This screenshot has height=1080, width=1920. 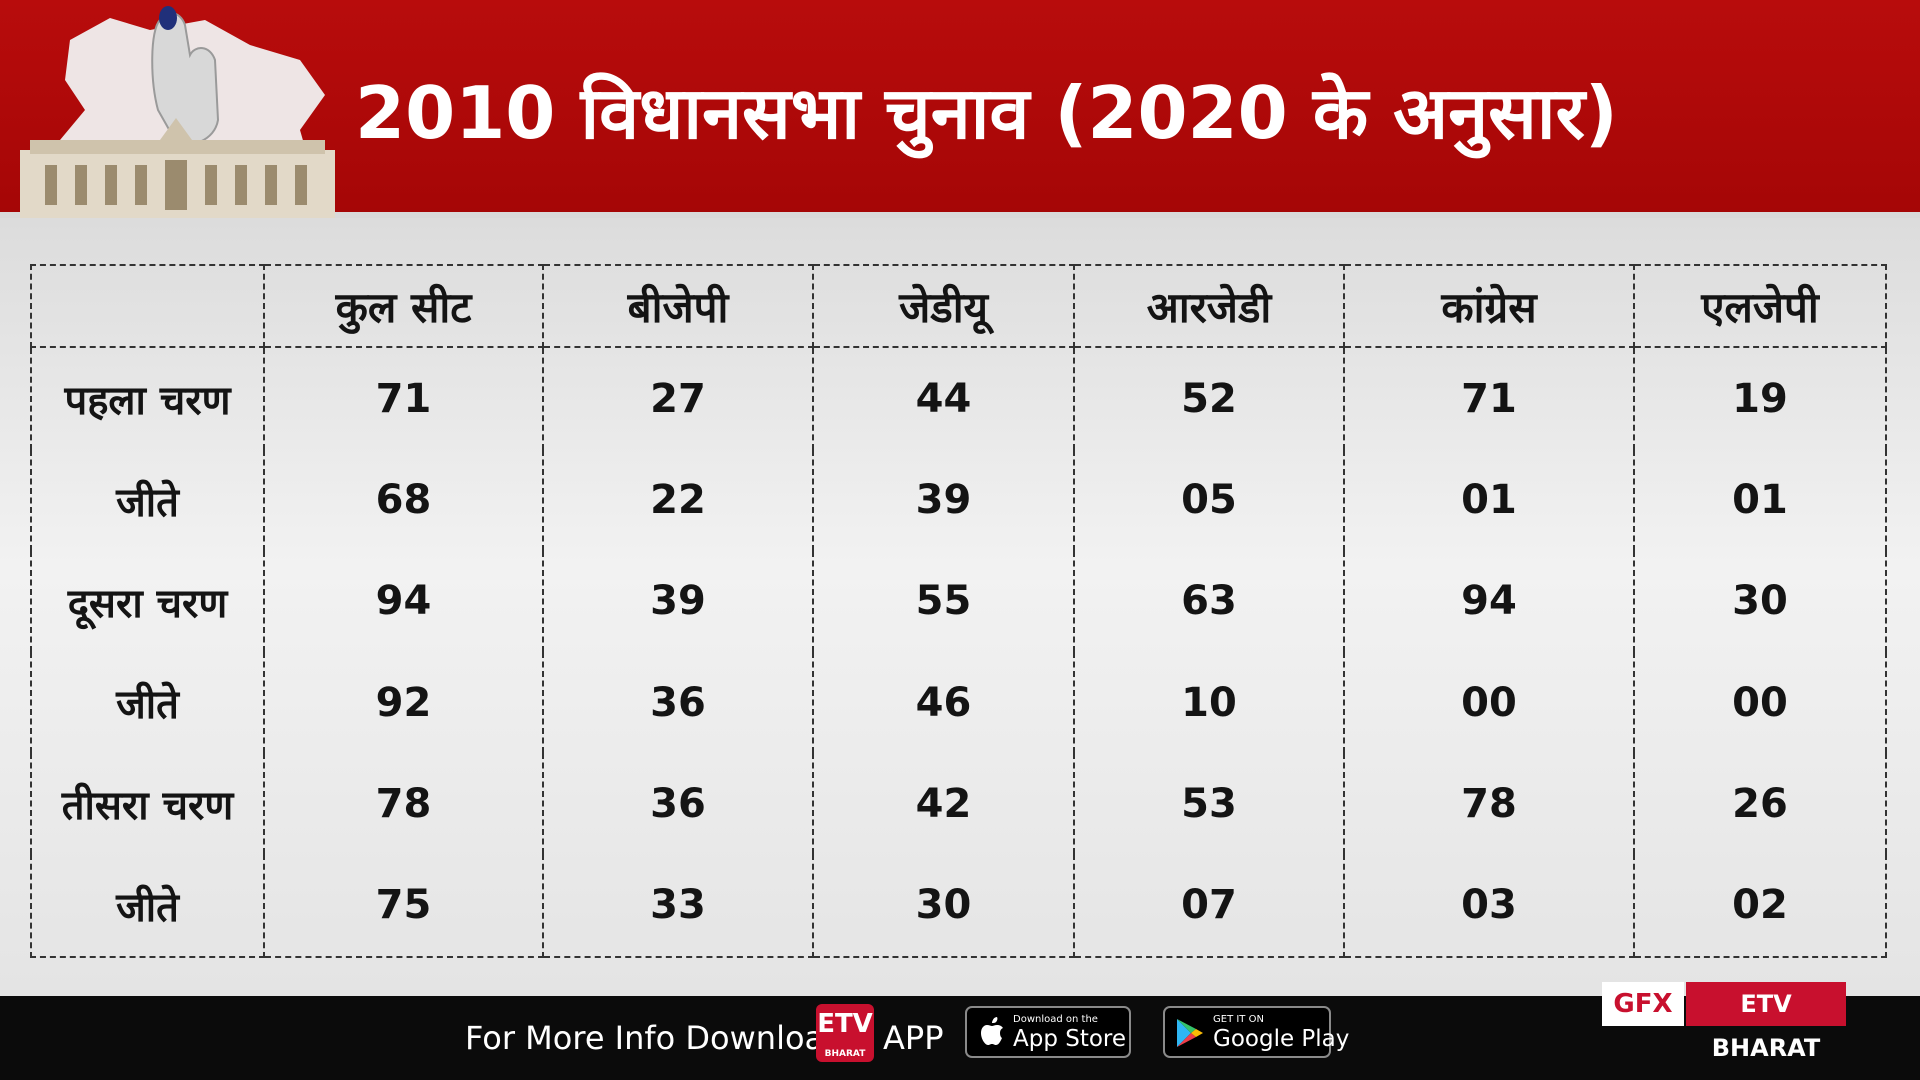 I want to click on apple-icon, so click(x=992, y=1031).